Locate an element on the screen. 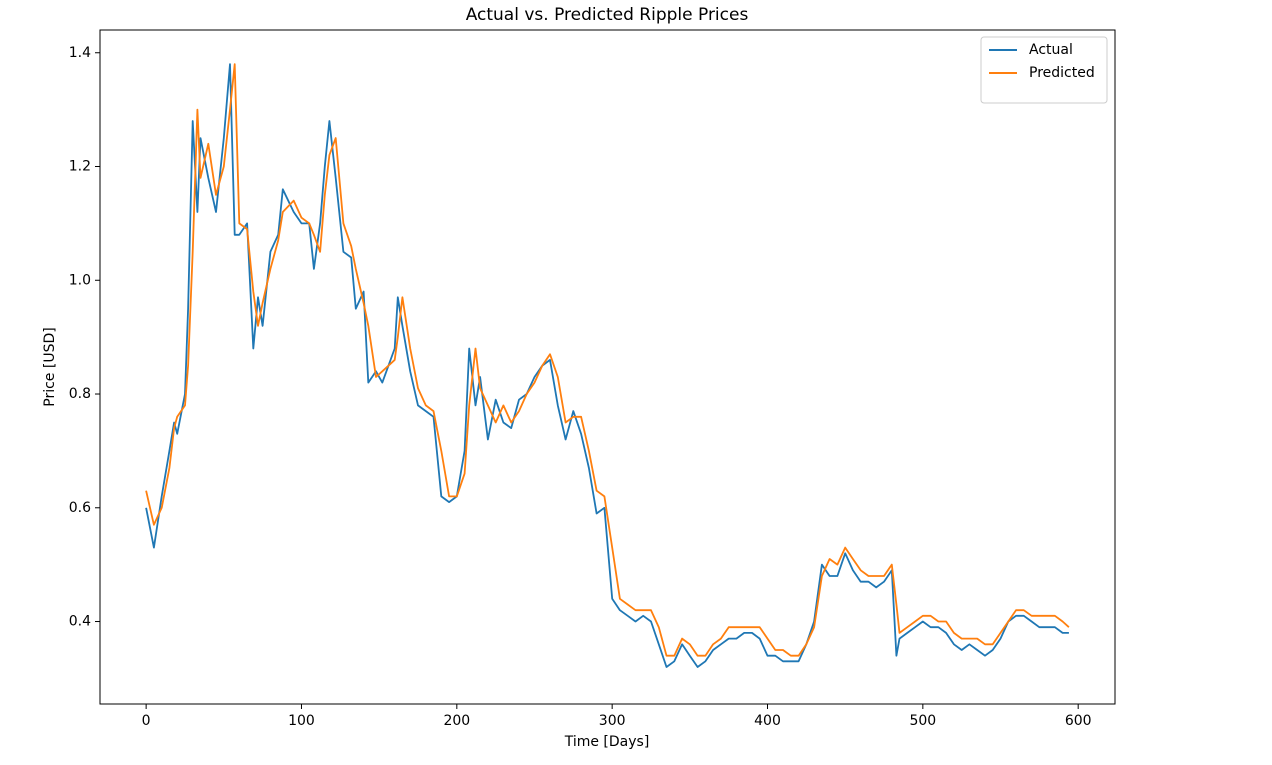 Image resolution: width=1272 pixels, height=765 pixels. x-axis-label: Time [Days] is located at coordinates (607, 742).